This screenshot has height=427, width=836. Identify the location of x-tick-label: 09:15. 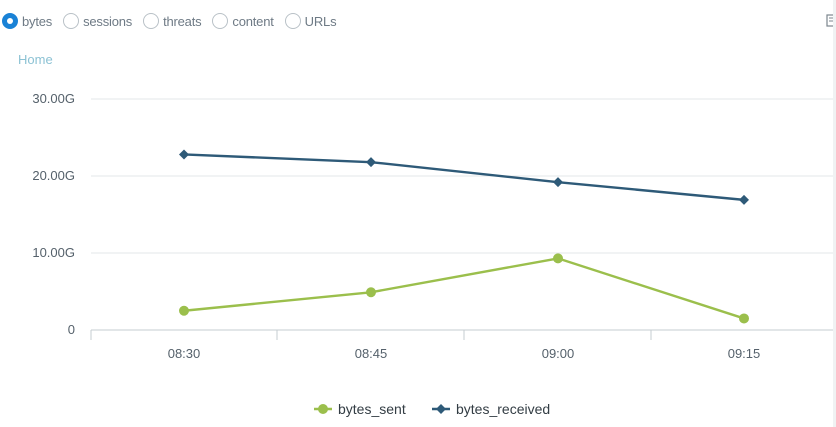
(744, 353).